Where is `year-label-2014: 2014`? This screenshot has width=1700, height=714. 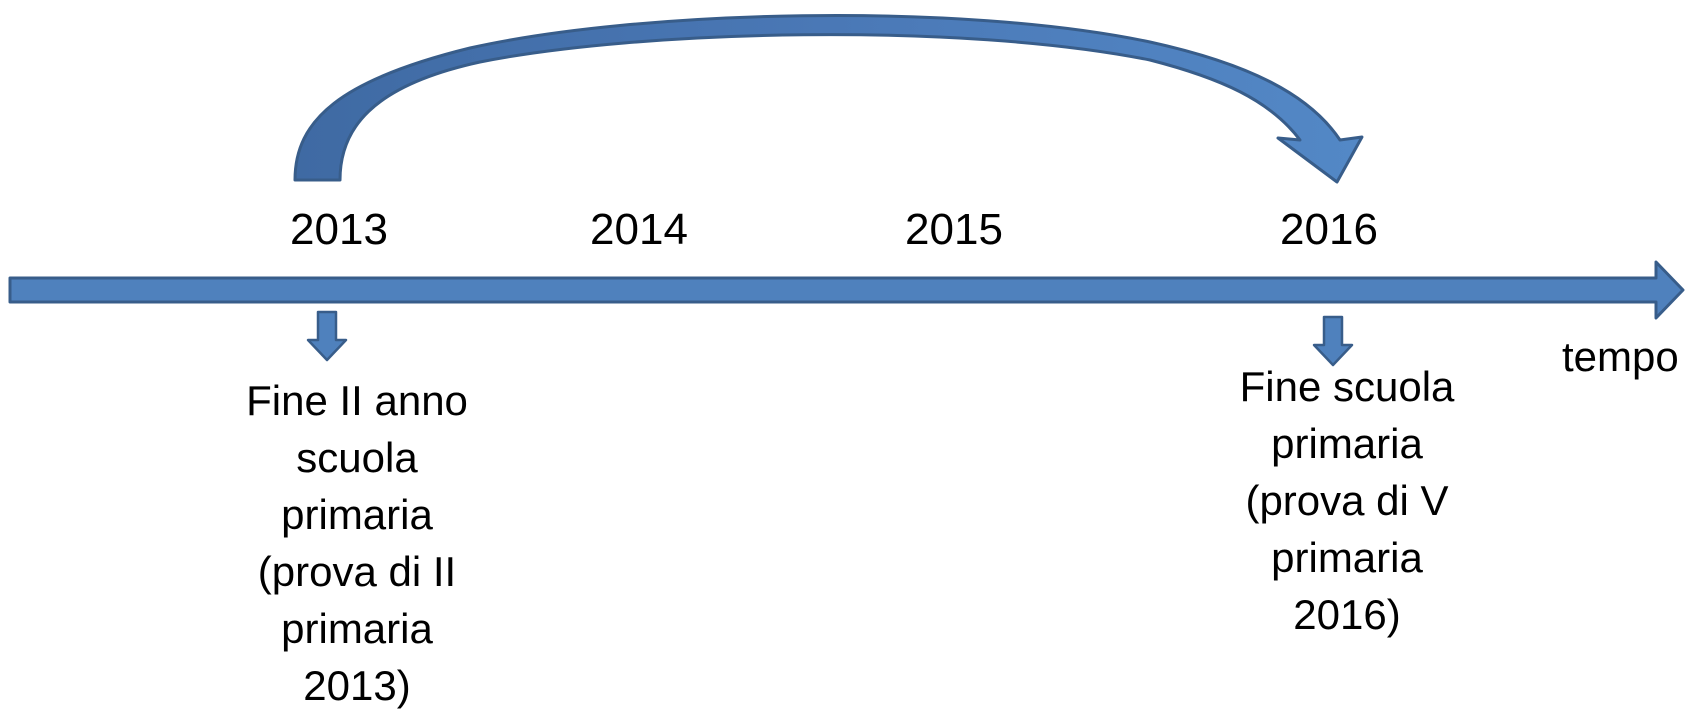 year-label-2014: 2014 is located at coordinates (639, 229).